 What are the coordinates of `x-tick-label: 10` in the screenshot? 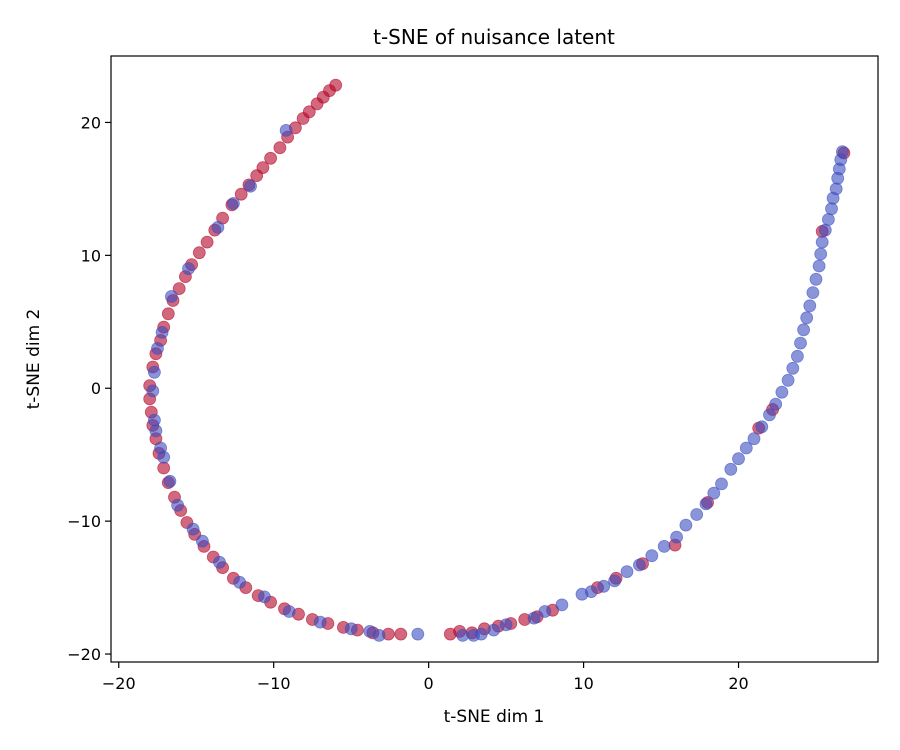 It's located at (583, 683).